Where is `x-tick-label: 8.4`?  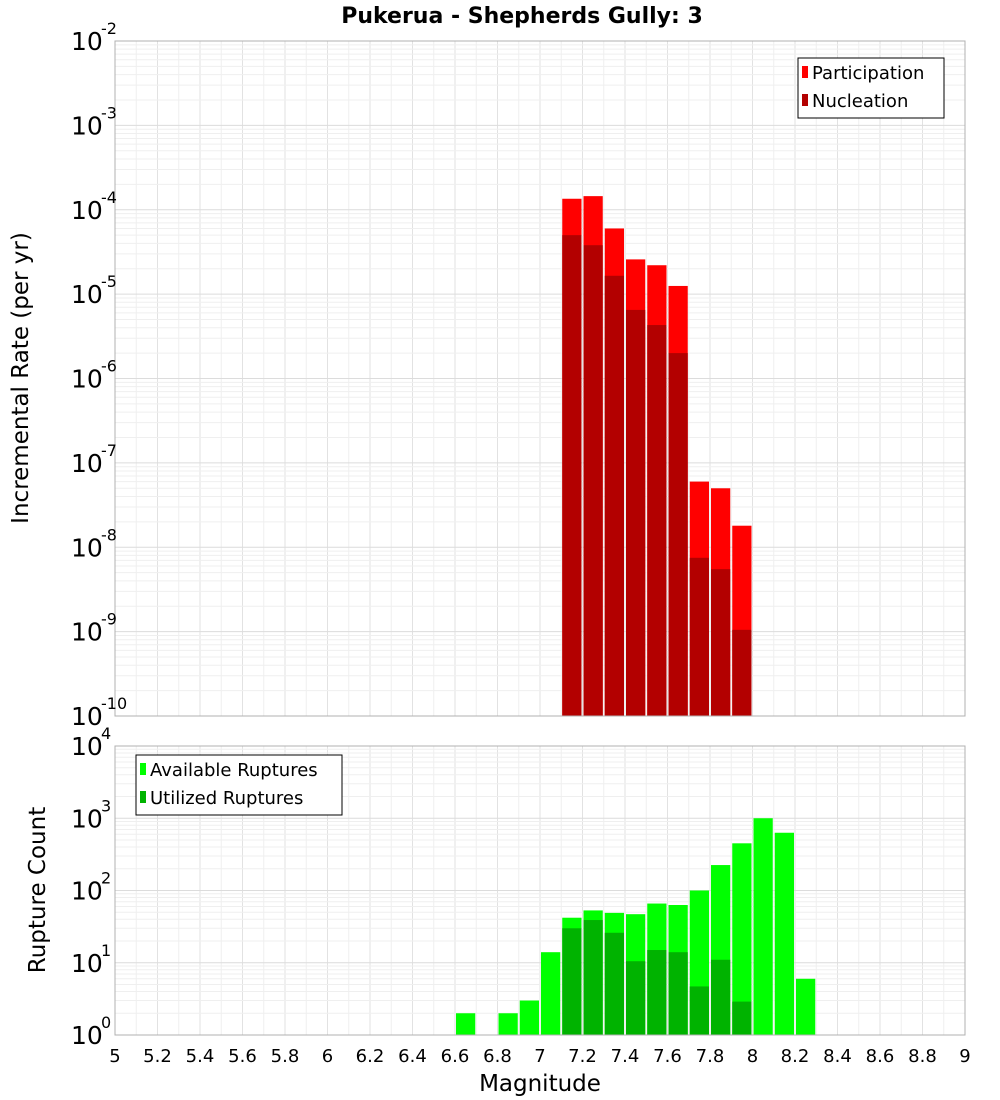 x-tick-label: 8.4 is located at coordinates (837, 1056).